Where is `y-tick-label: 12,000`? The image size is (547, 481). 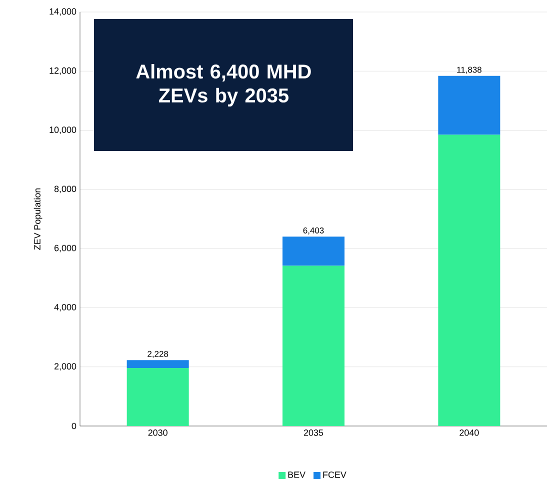 y-tick-label: 12,000 is located at coordinates (63, 71).